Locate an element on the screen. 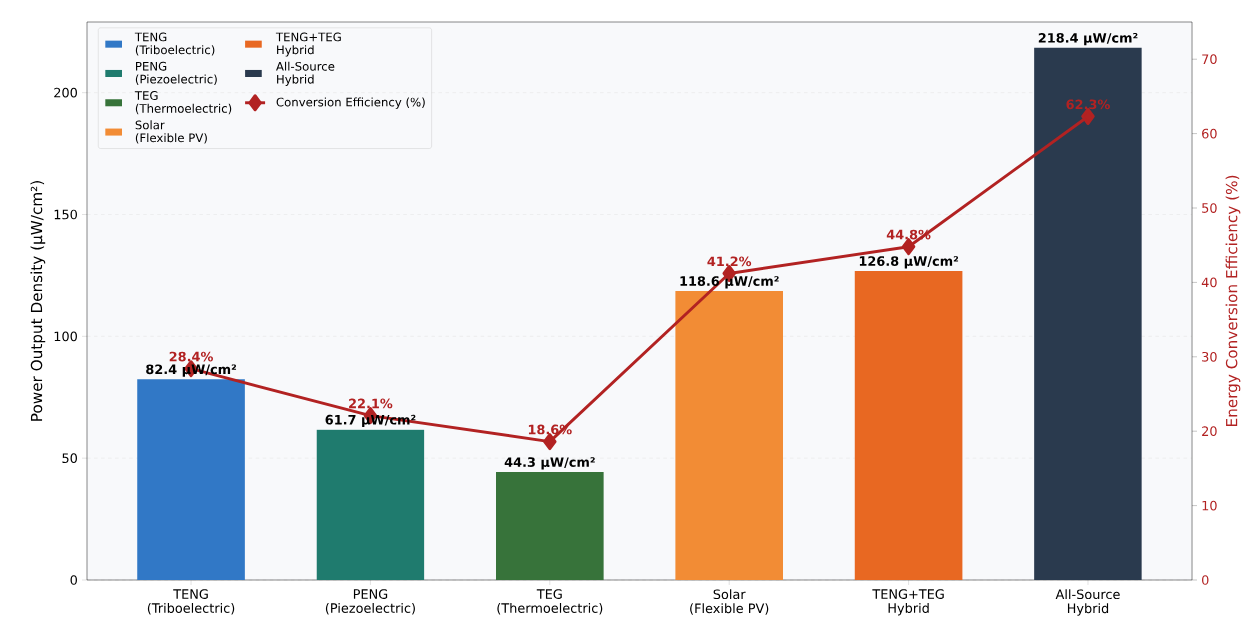 This screenshot has height=630, width=1250. data-label: 126.8 µW/cm² is located at coordinates (909, 262).